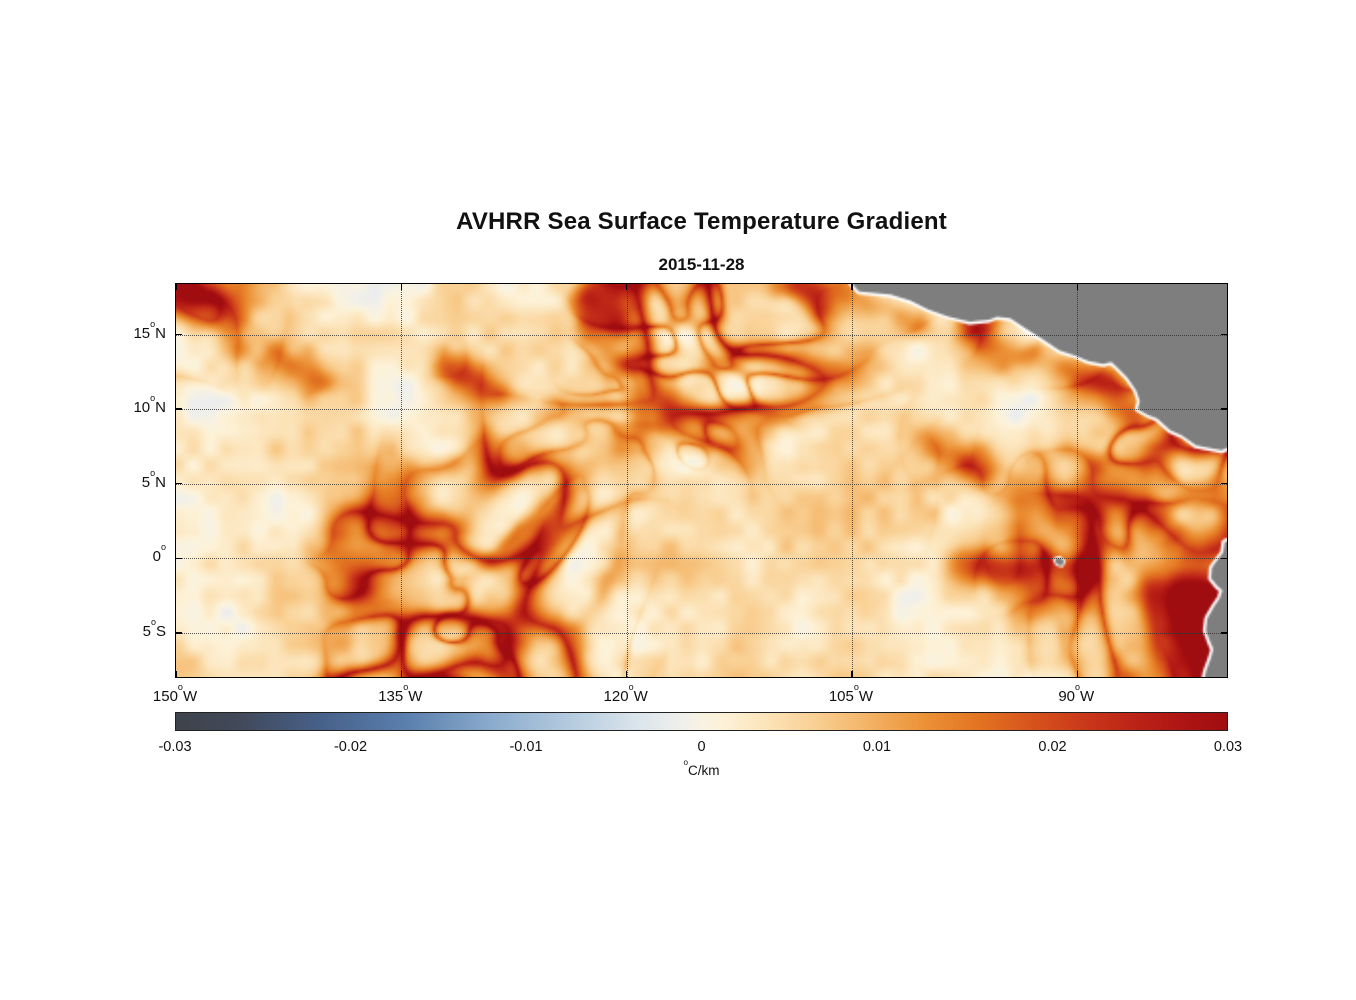 The width and height of the screenshot is (1356, 1000). Describe the element at coordinates (877, 747) in the screenshot. I see `colorbar-tick-label: 0.01` at that location.